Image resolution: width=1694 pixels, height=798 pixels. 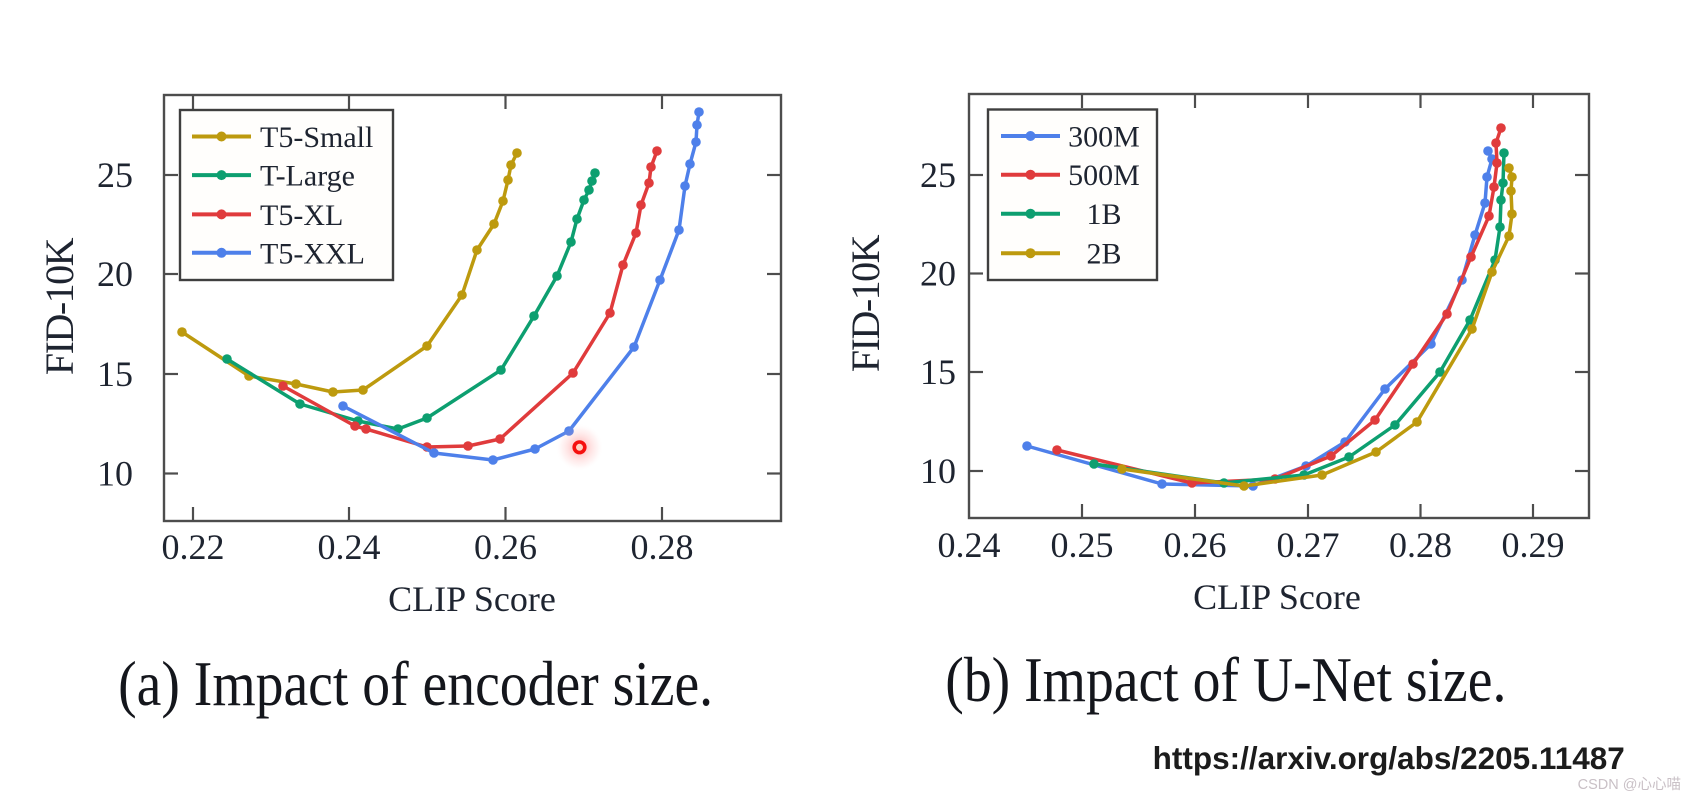 I want to click on svg-text: T5-XXL, so click(x=312, y=253).